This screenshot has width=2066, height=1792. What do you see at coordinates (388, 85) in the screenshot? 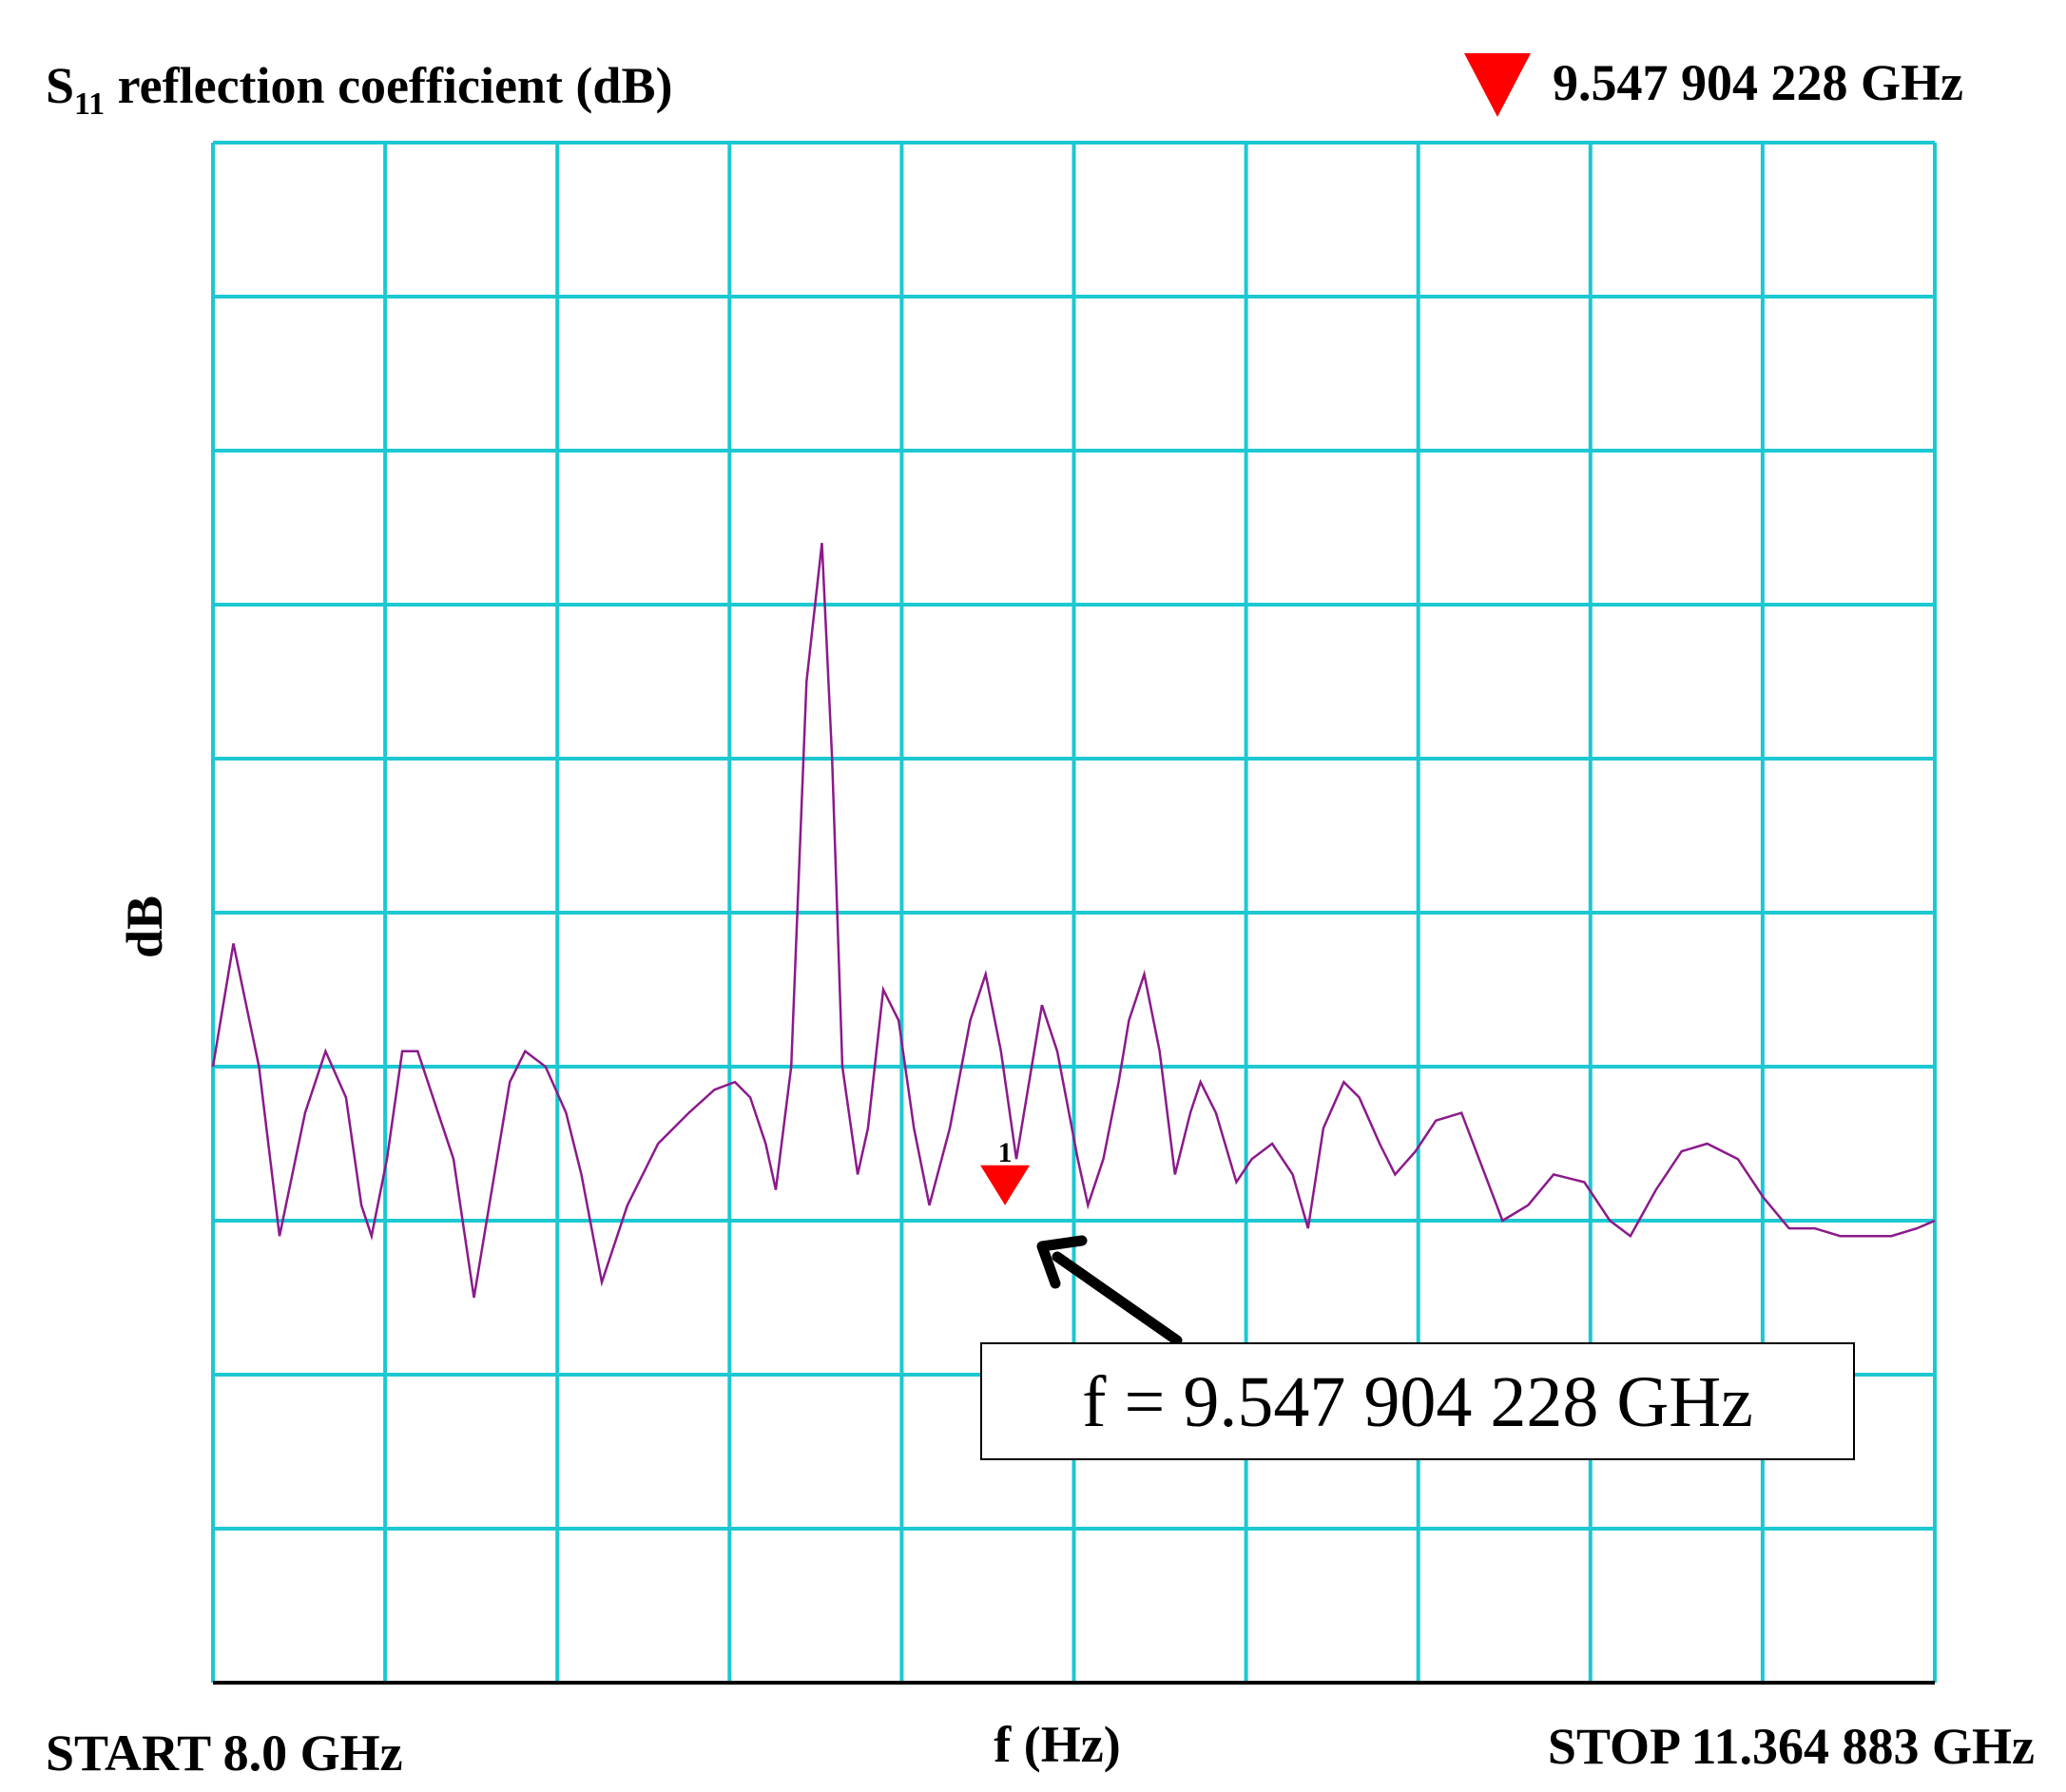
I see `title-text: reflection coefficient (dB)` at bounding box center [388, 85].